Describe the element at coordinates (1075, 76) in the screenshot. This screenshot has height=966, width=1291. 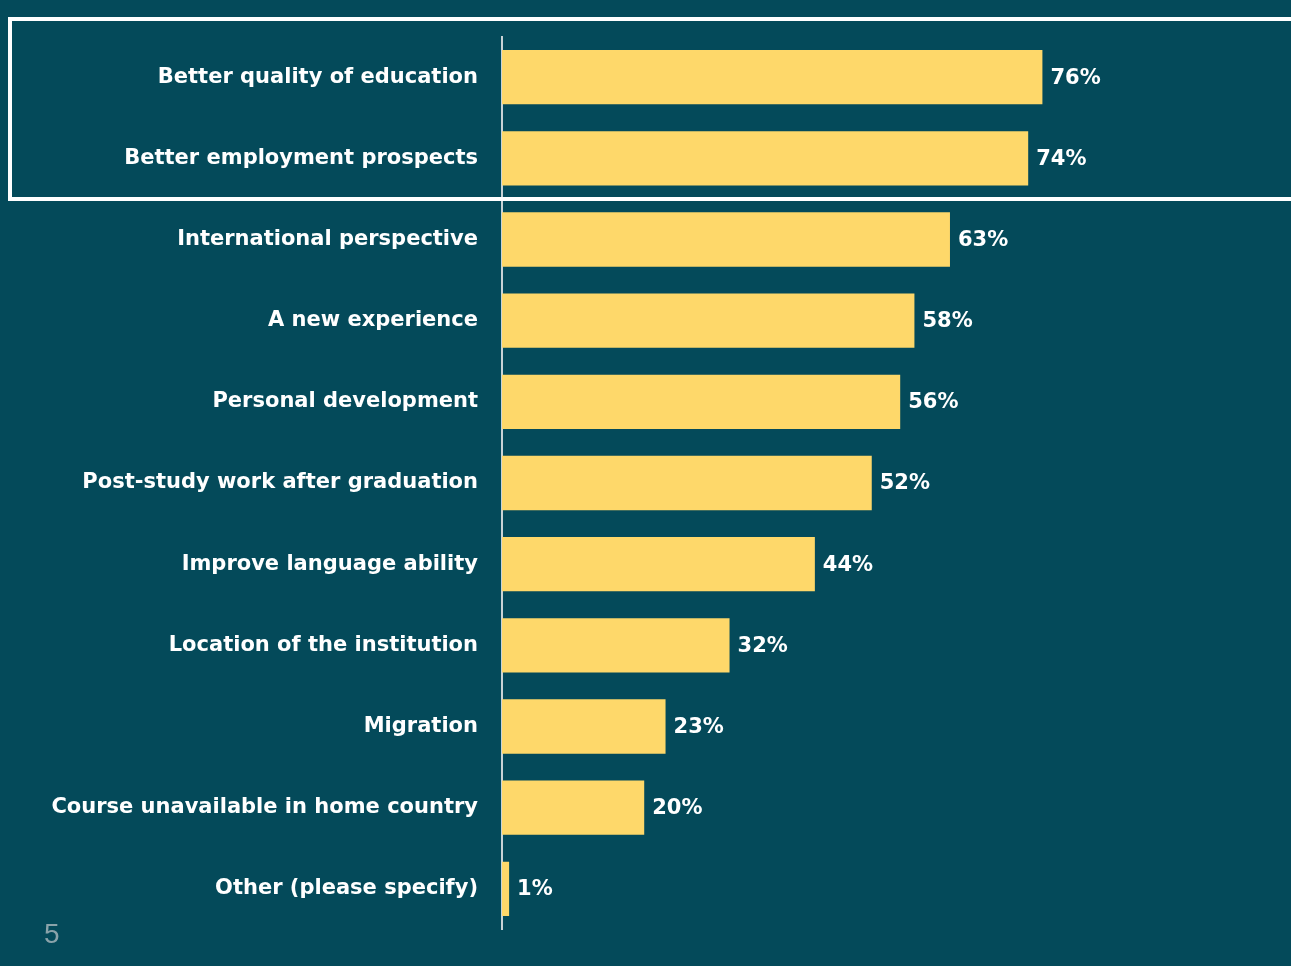
I see `data-label: 76%` at that location.